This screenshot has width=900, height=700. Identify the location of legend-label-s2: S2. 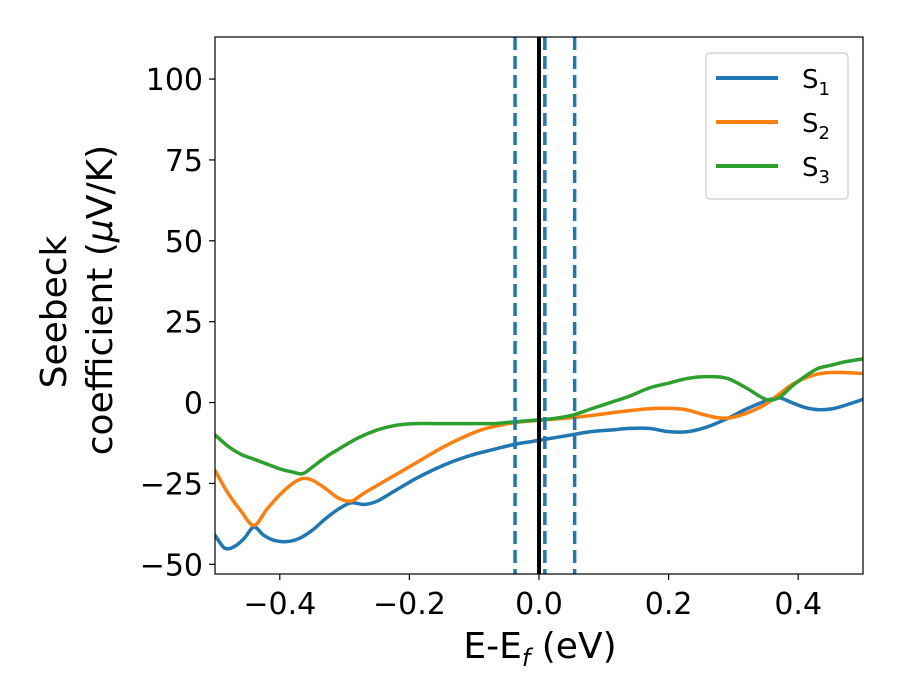
(816, 126).